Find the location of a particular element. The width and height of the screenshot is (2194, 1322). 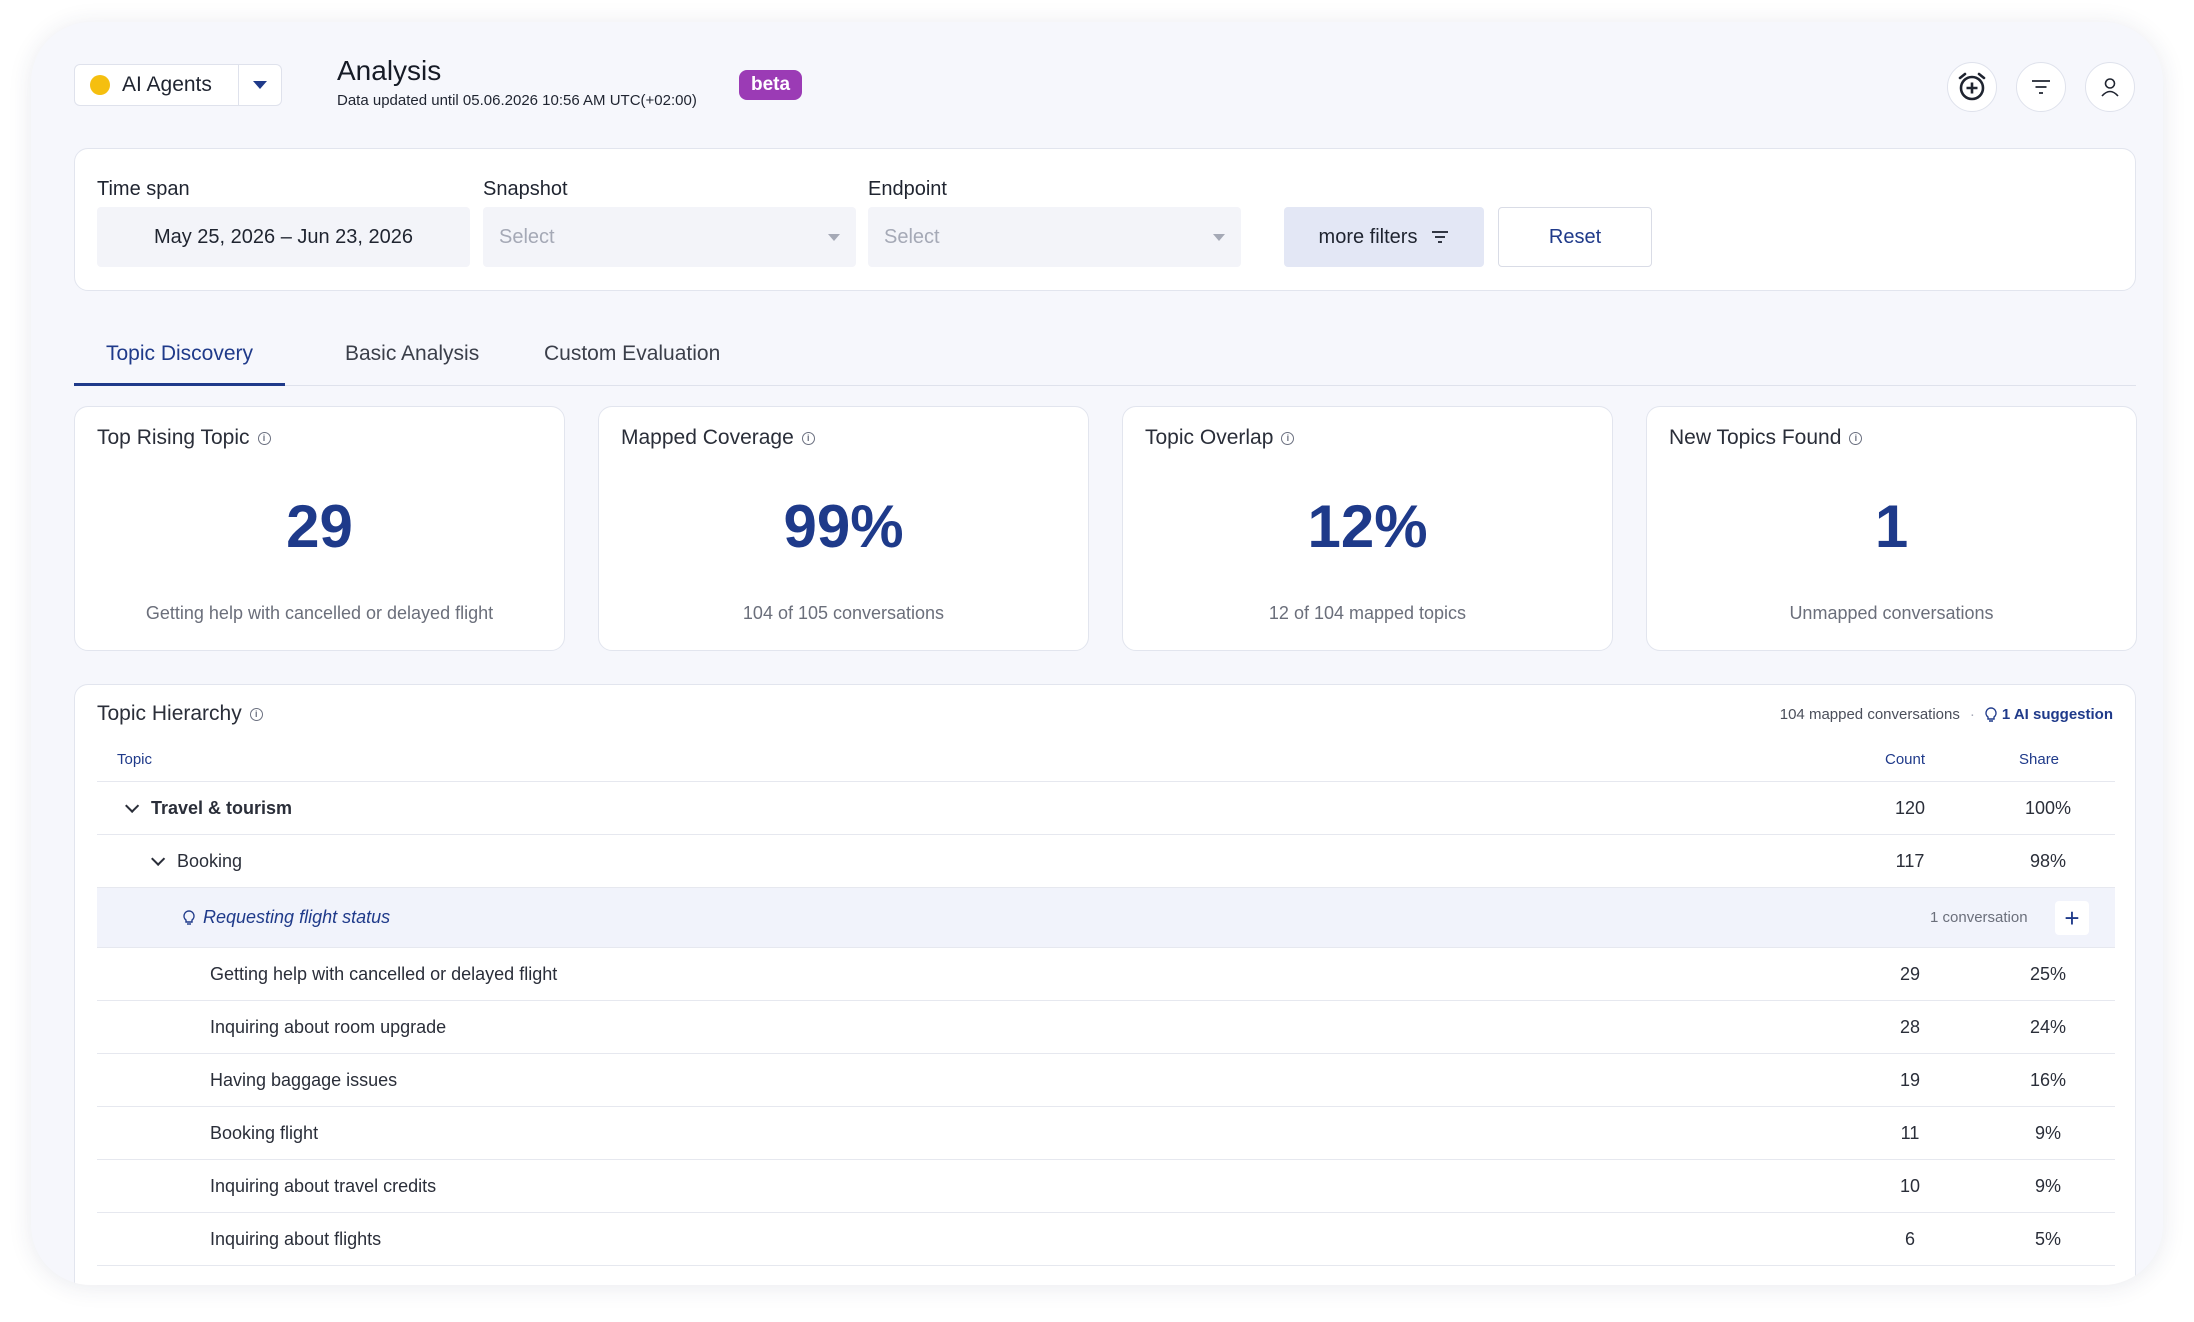

topic-name: Inquiring about flights is located at coordinates (296, 1238).